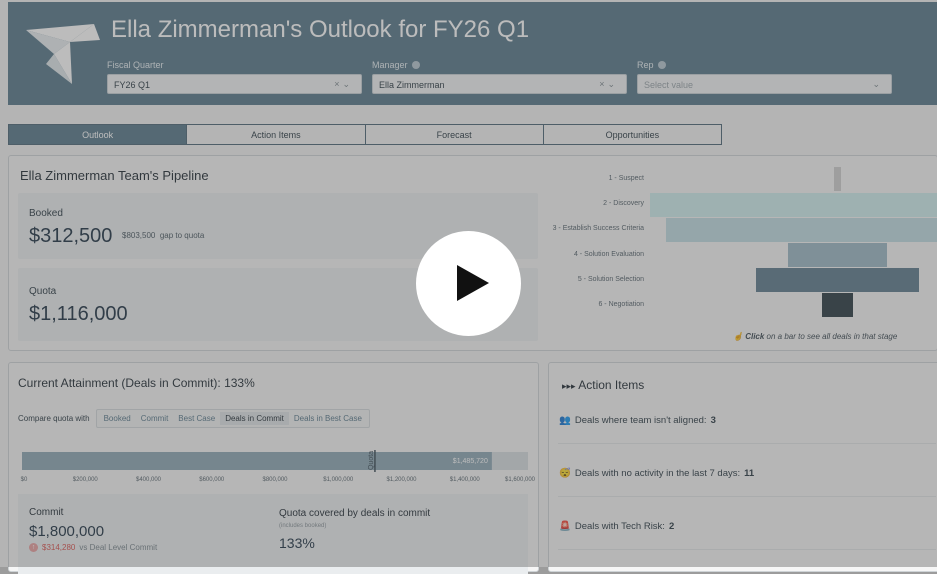 The image size is (937, 574). I want to click on attainment-bar-chart: Quota $1,485,720, so click(275, 461).